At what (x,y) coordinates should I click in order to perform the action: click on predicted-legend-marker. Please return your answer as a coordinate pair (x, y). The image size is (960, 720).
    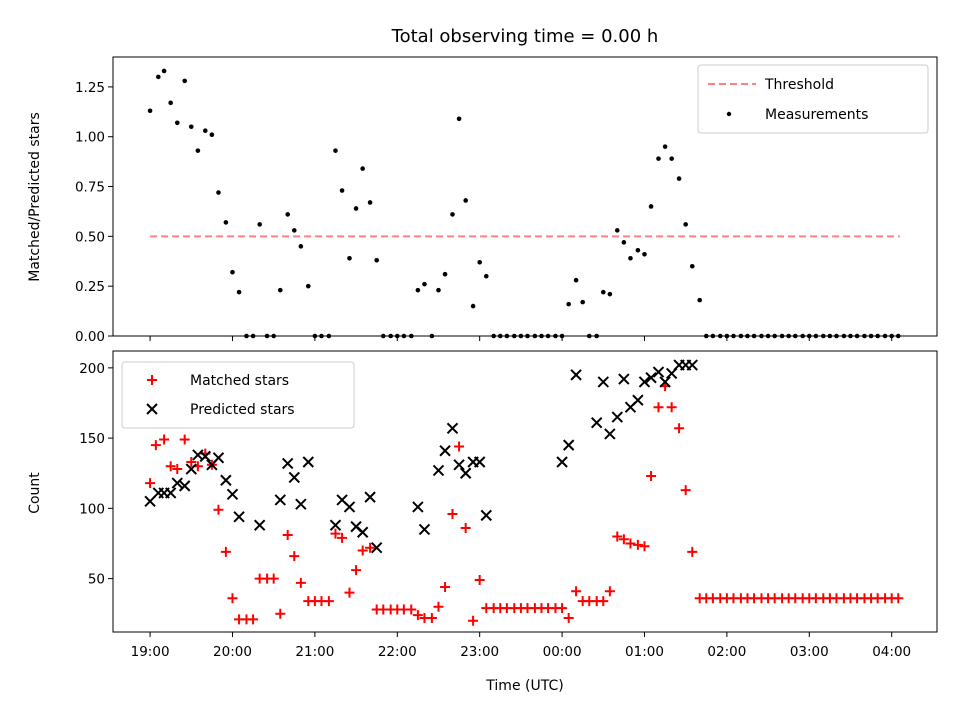
    Looking at the image, I should click on (152, 409).